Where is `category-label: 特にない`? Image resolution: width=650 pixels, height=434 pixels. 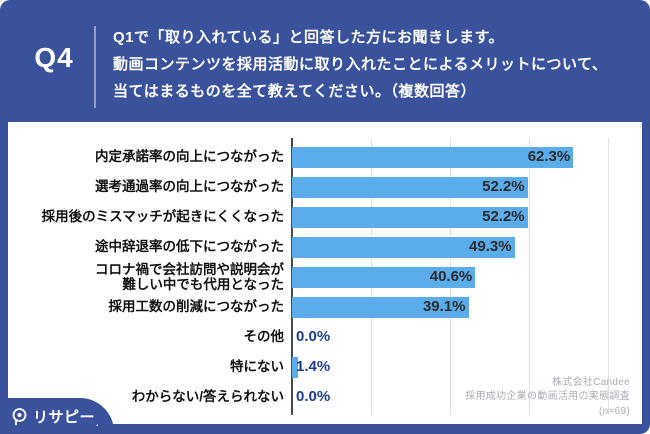 category-label: 特にない is located at coordinates (257, 367).